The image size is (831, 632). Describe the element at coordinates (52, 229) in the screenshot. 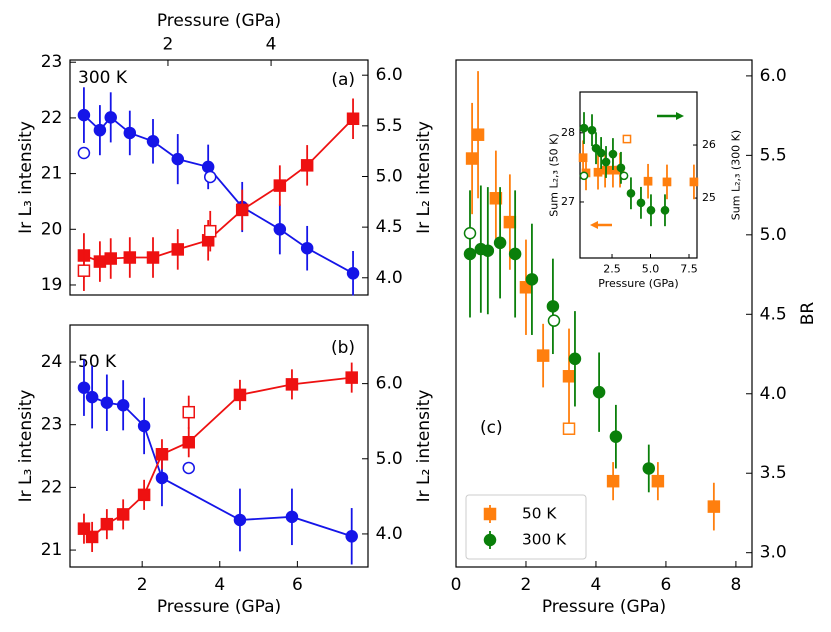

I see `y-tick-label: 20` at that location.